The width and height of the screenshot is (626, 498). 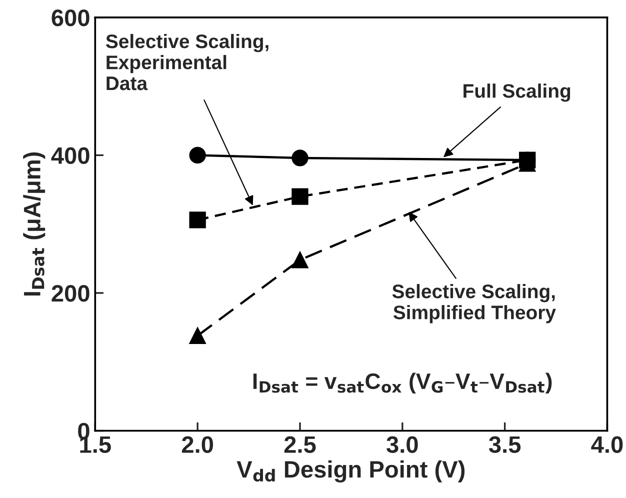 What do you see at coordinates (504, 445) in the screenshot?
I see `x-tick-label: 3.5` at bounding box center [504, 445].